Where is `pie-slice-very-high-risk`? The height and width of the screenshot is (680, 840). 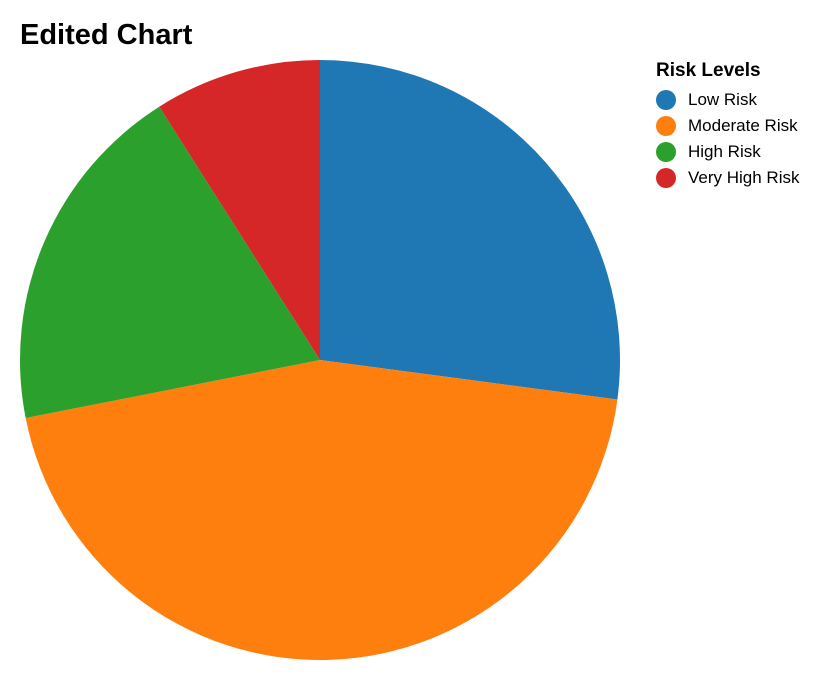
pie-slice-very-high-risk is located at coordinates (239, 210).